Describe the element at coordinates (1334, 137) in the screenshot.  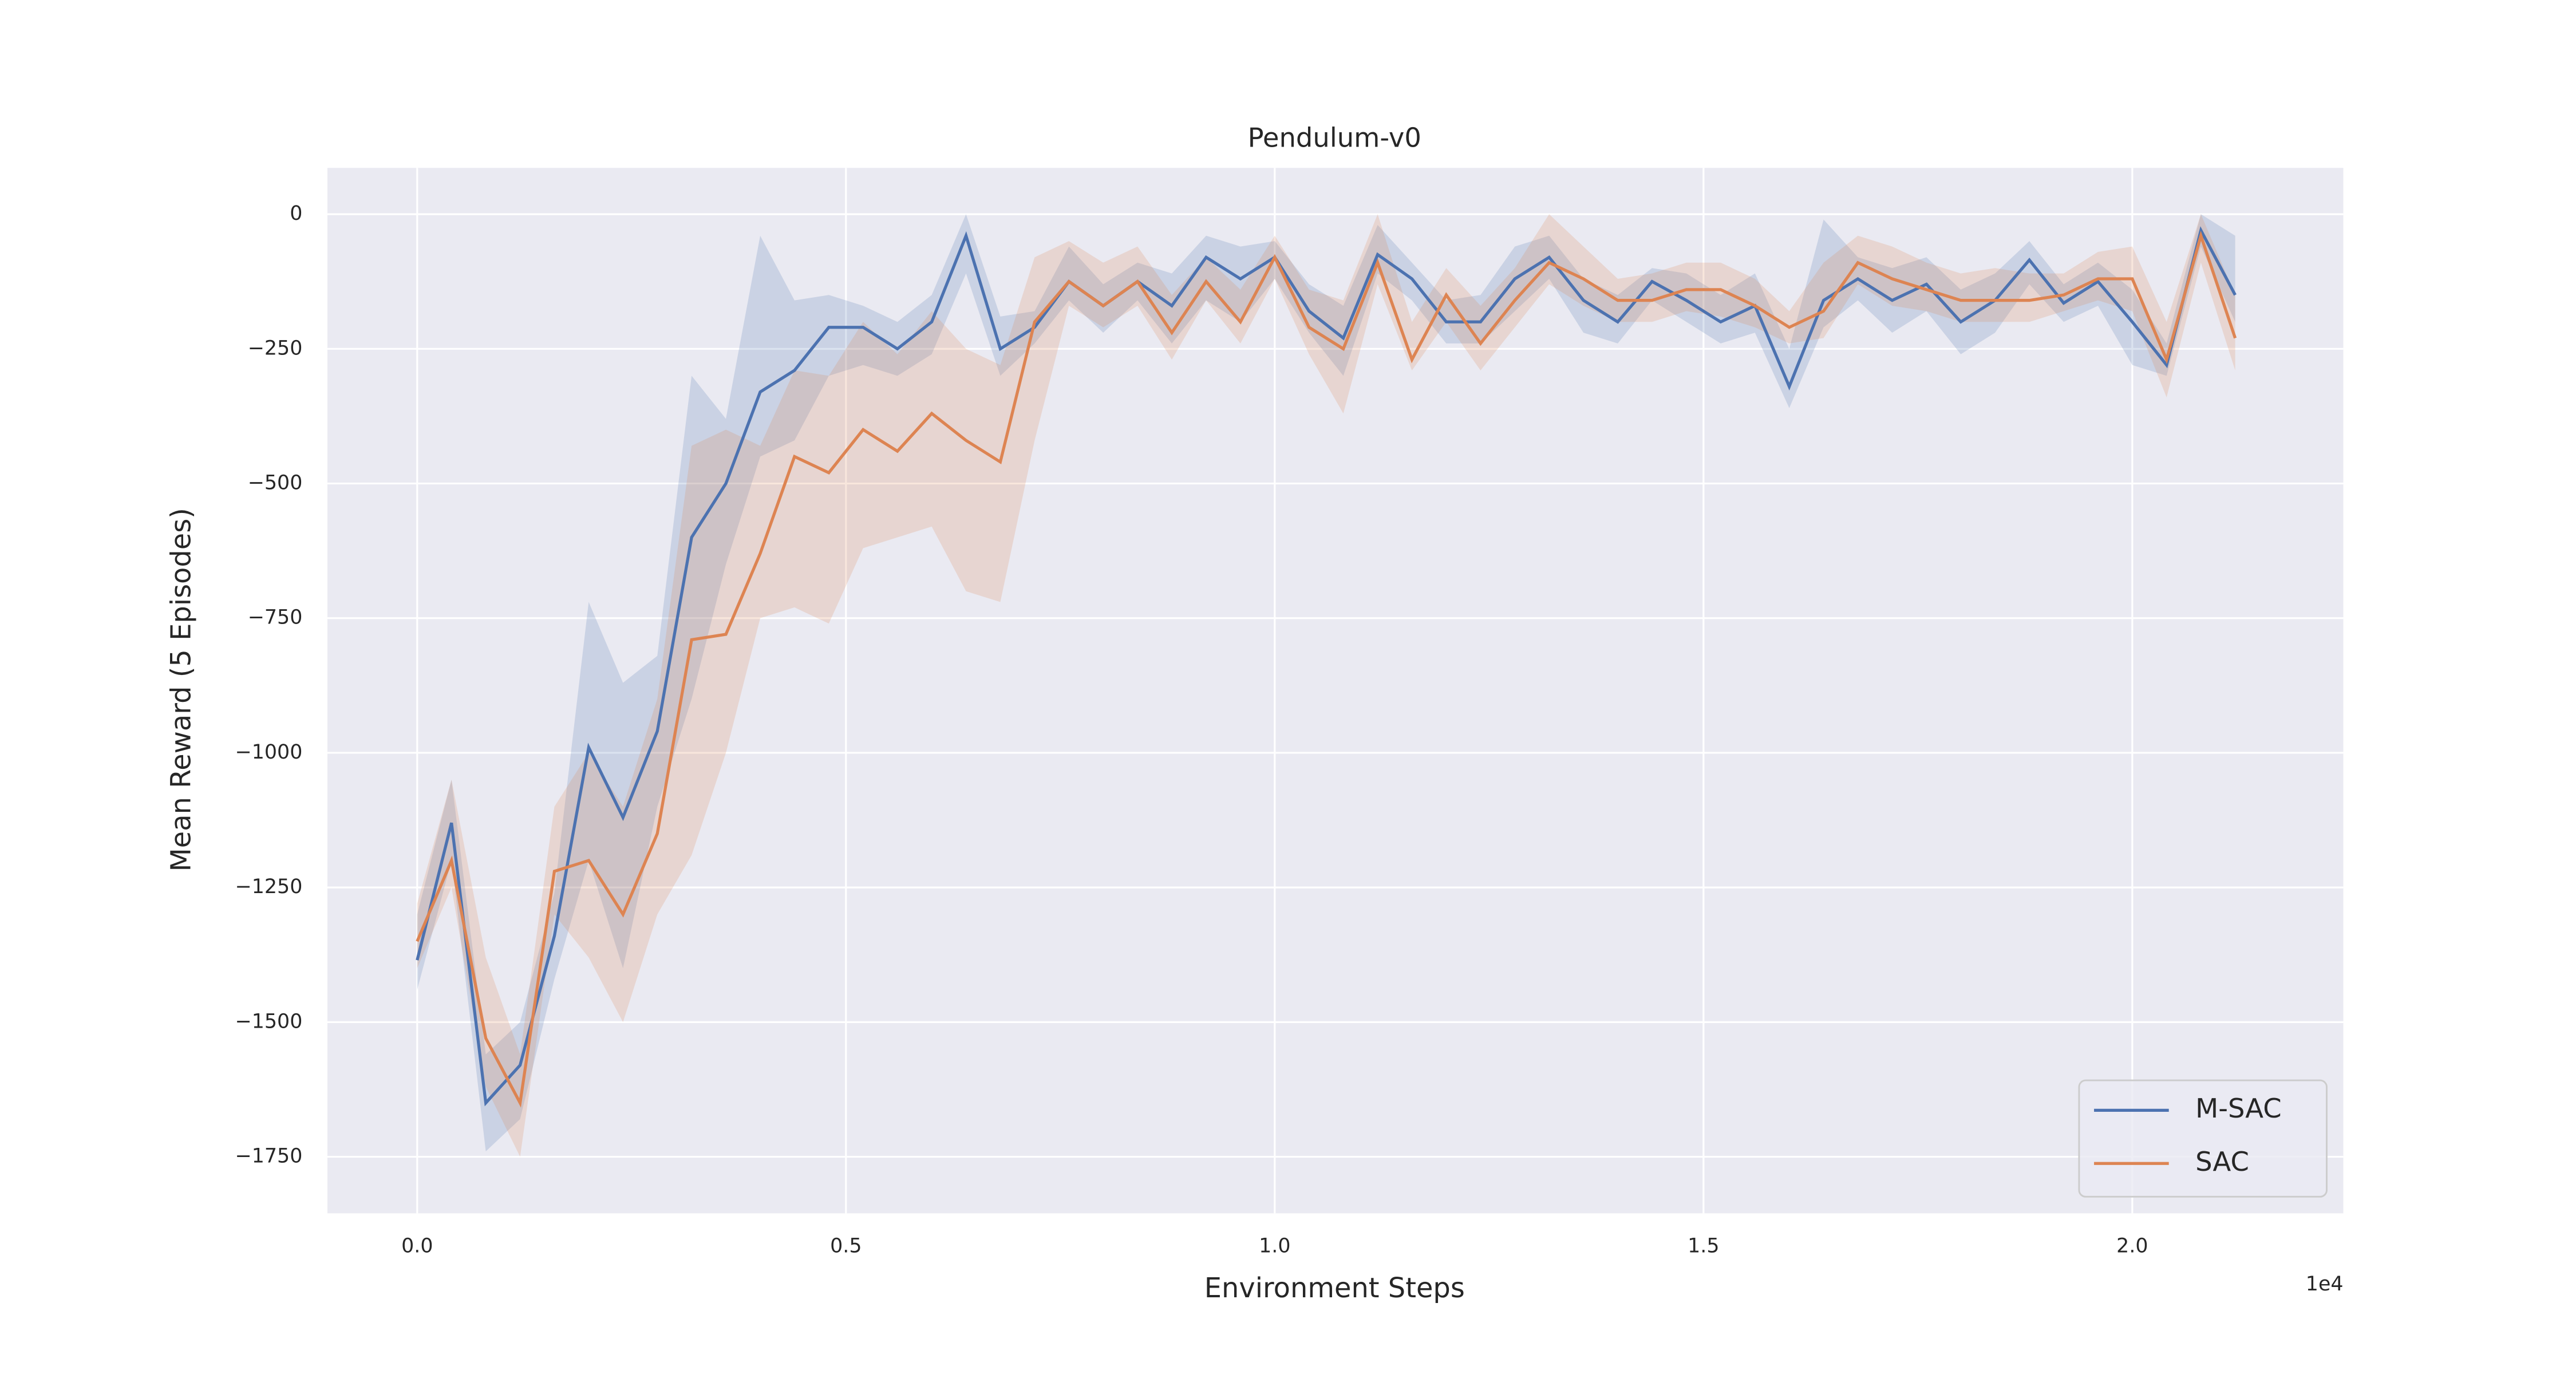
I see `chart-title: Pendulum-v0` at that location.